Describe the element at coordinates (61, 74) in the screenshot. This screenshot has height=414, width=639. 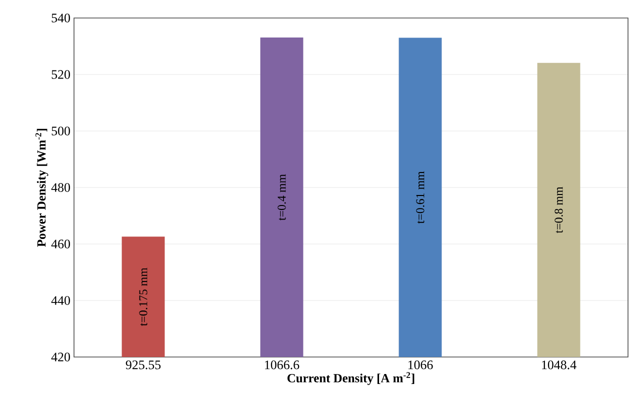
I see `y-tick-label: 520` at that location.